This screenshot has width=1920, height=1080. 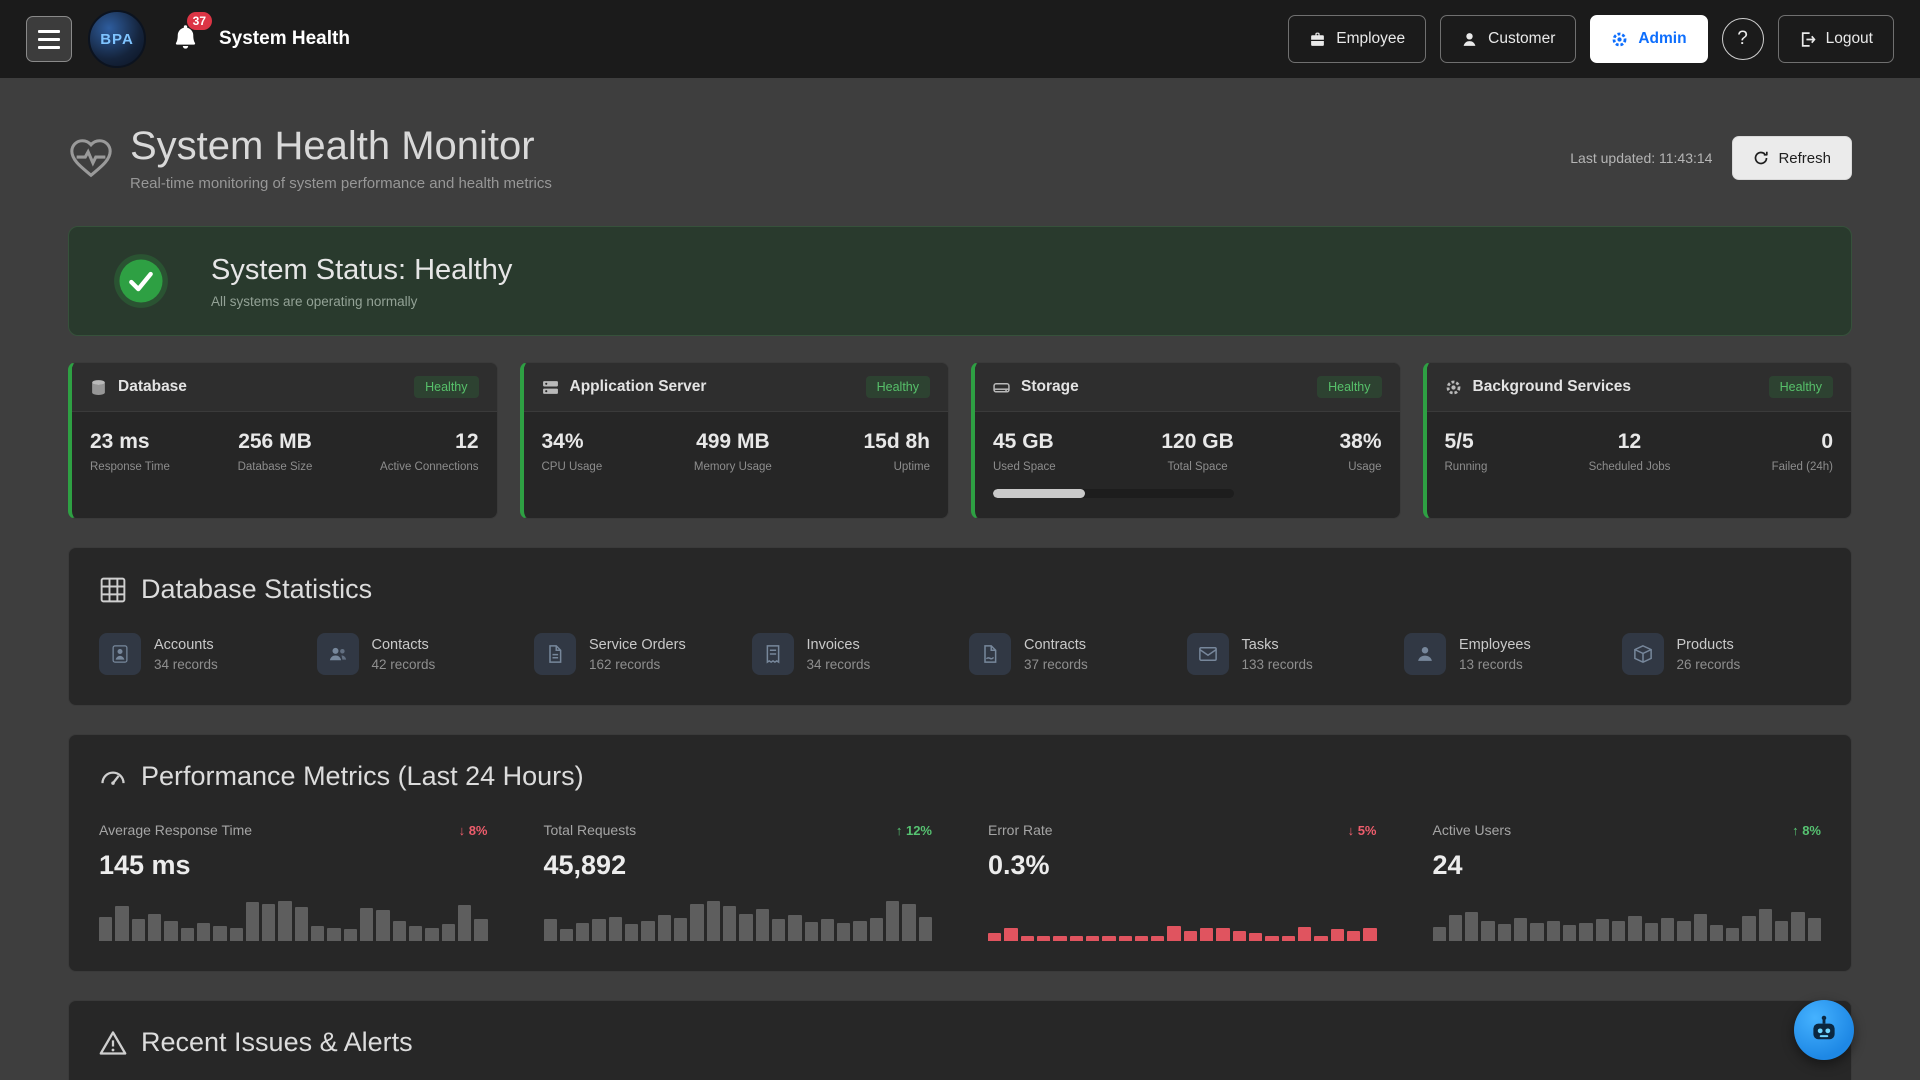 I want to click on employees-icon, so click(x=1425, y=654).